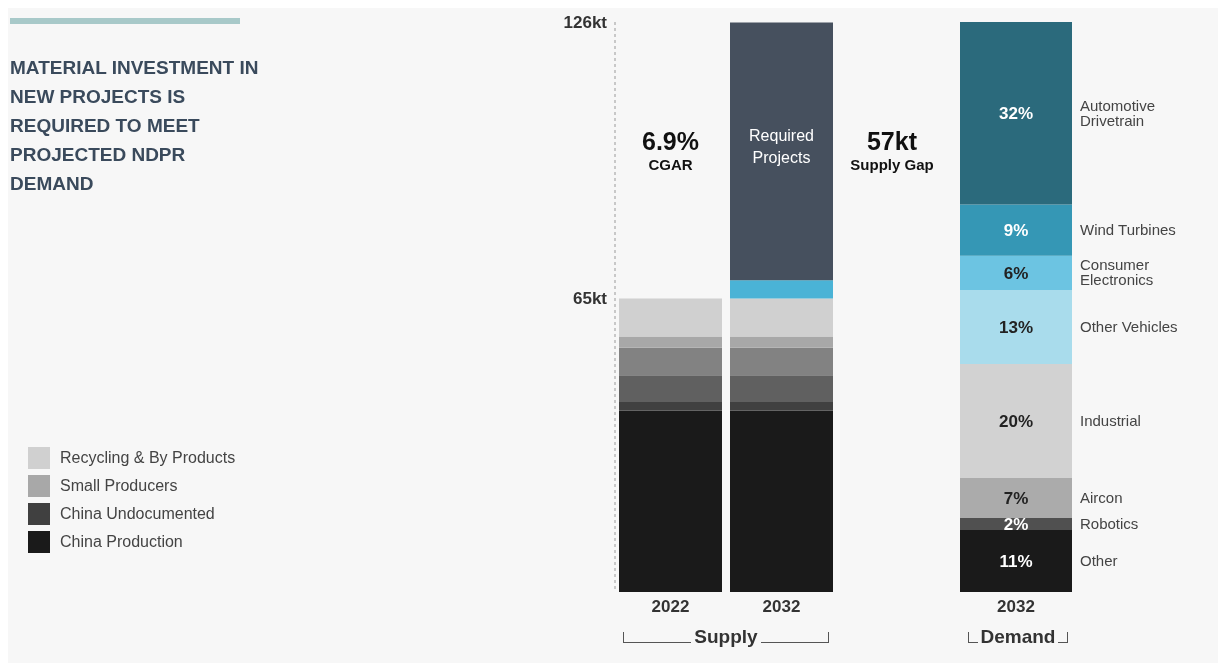 The height and width of the screenshot is (670, 1227). What do you see at coordinates (135, 126) in the screenshot?
I see `text: MATERIAL INVESTMENT IN NEW PROJECTS IS REQUIRED TO MEET PROJECTED NDPR DEMAND` at bounding box center [135, 126].